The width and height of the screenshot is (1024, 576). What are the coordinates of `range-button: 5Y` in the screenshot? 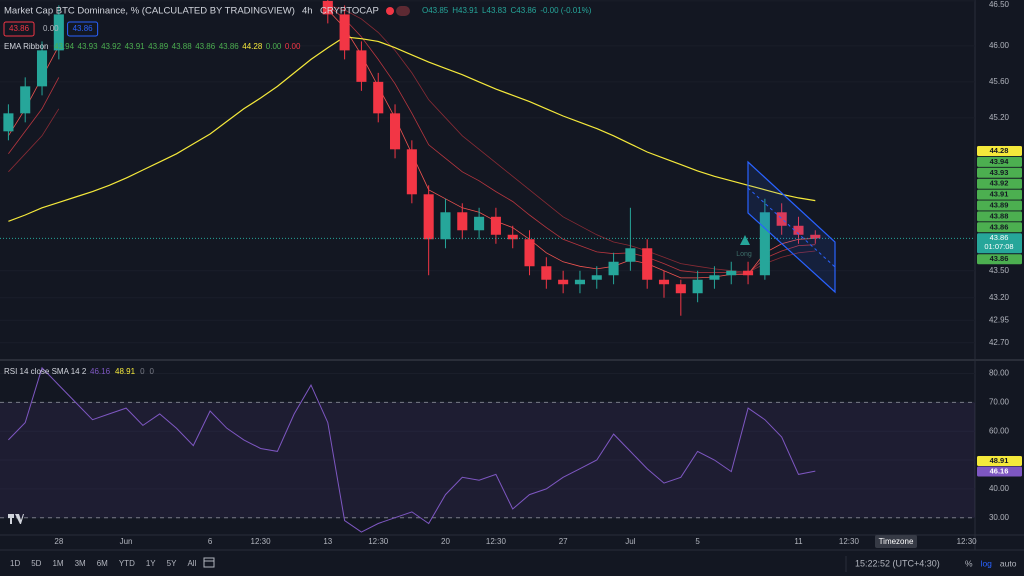 It's located at (172, 563).